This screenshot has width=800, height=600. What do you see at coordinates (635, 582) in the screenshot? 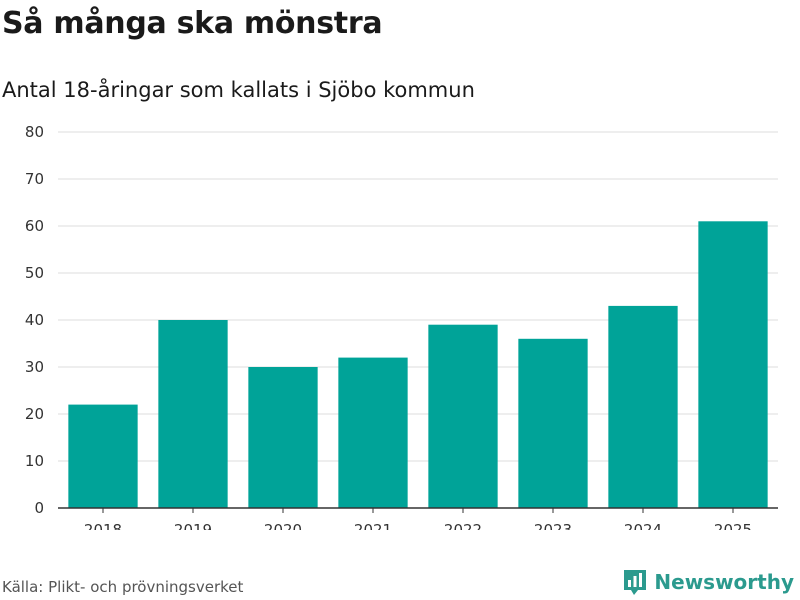
I see `bar-chart-logo-icon` at bounding box center [635, 582].